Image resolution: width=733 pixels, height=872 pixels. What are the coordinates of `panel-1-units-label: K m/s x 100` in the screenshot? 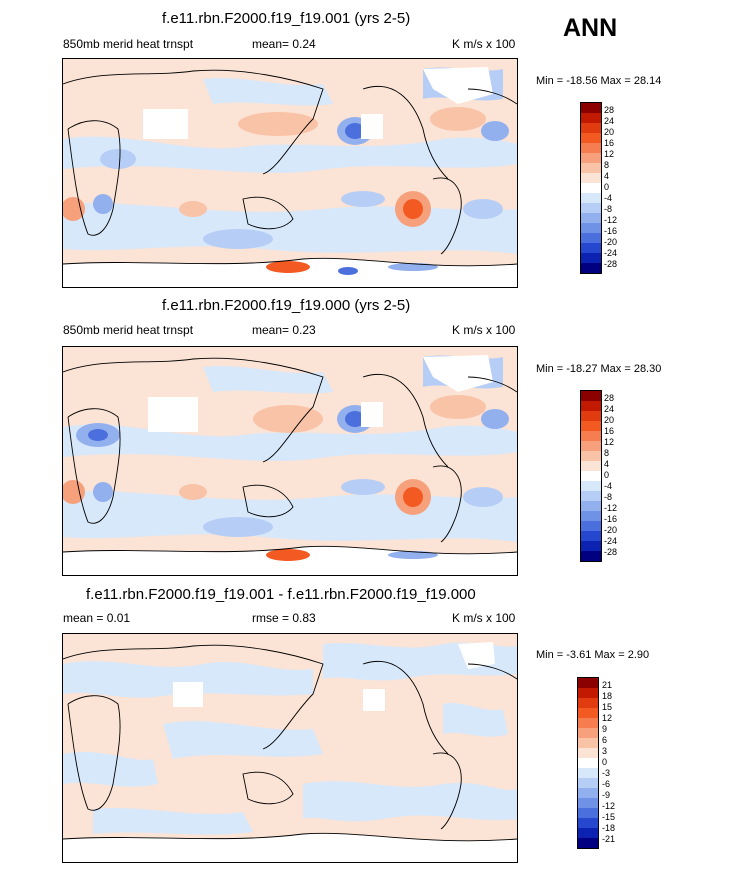 It's located at (484, 44).